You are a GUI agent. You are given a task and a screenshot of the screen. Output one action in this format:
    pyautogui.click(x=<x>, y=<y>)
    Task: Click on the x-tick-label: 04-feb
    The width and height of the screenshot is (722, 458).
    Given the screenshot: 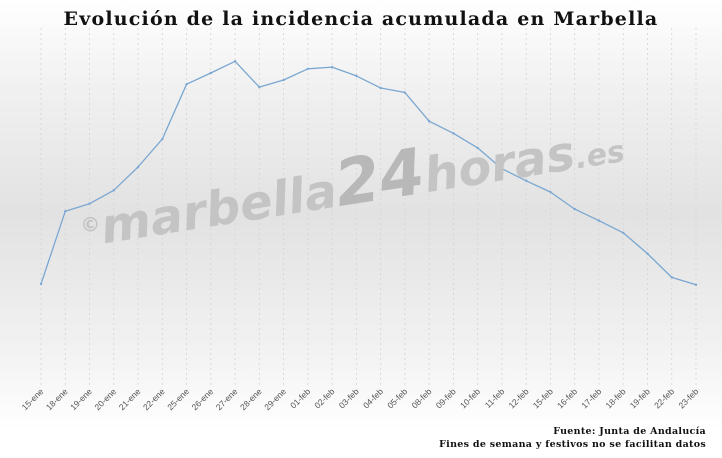 What is the action you would take?
    pyautogui.click(x=373, y=398)
    